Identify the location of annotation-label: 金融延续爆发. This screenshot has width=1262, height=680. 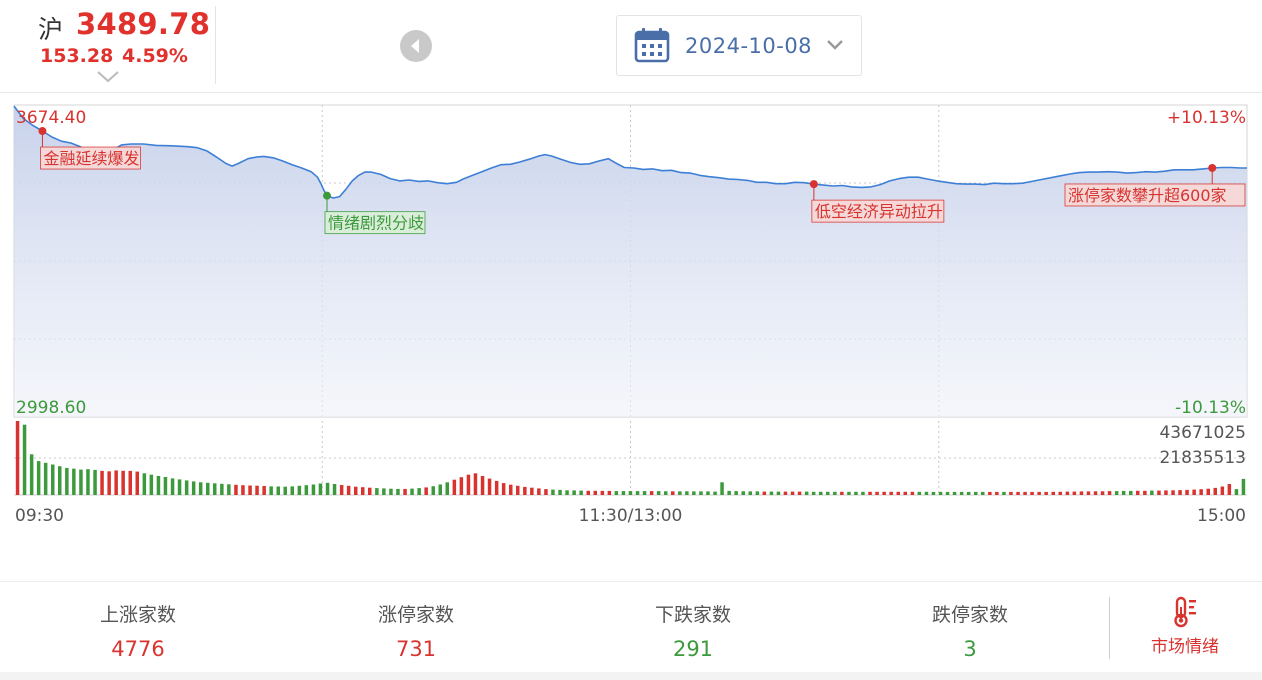
(91, 158).